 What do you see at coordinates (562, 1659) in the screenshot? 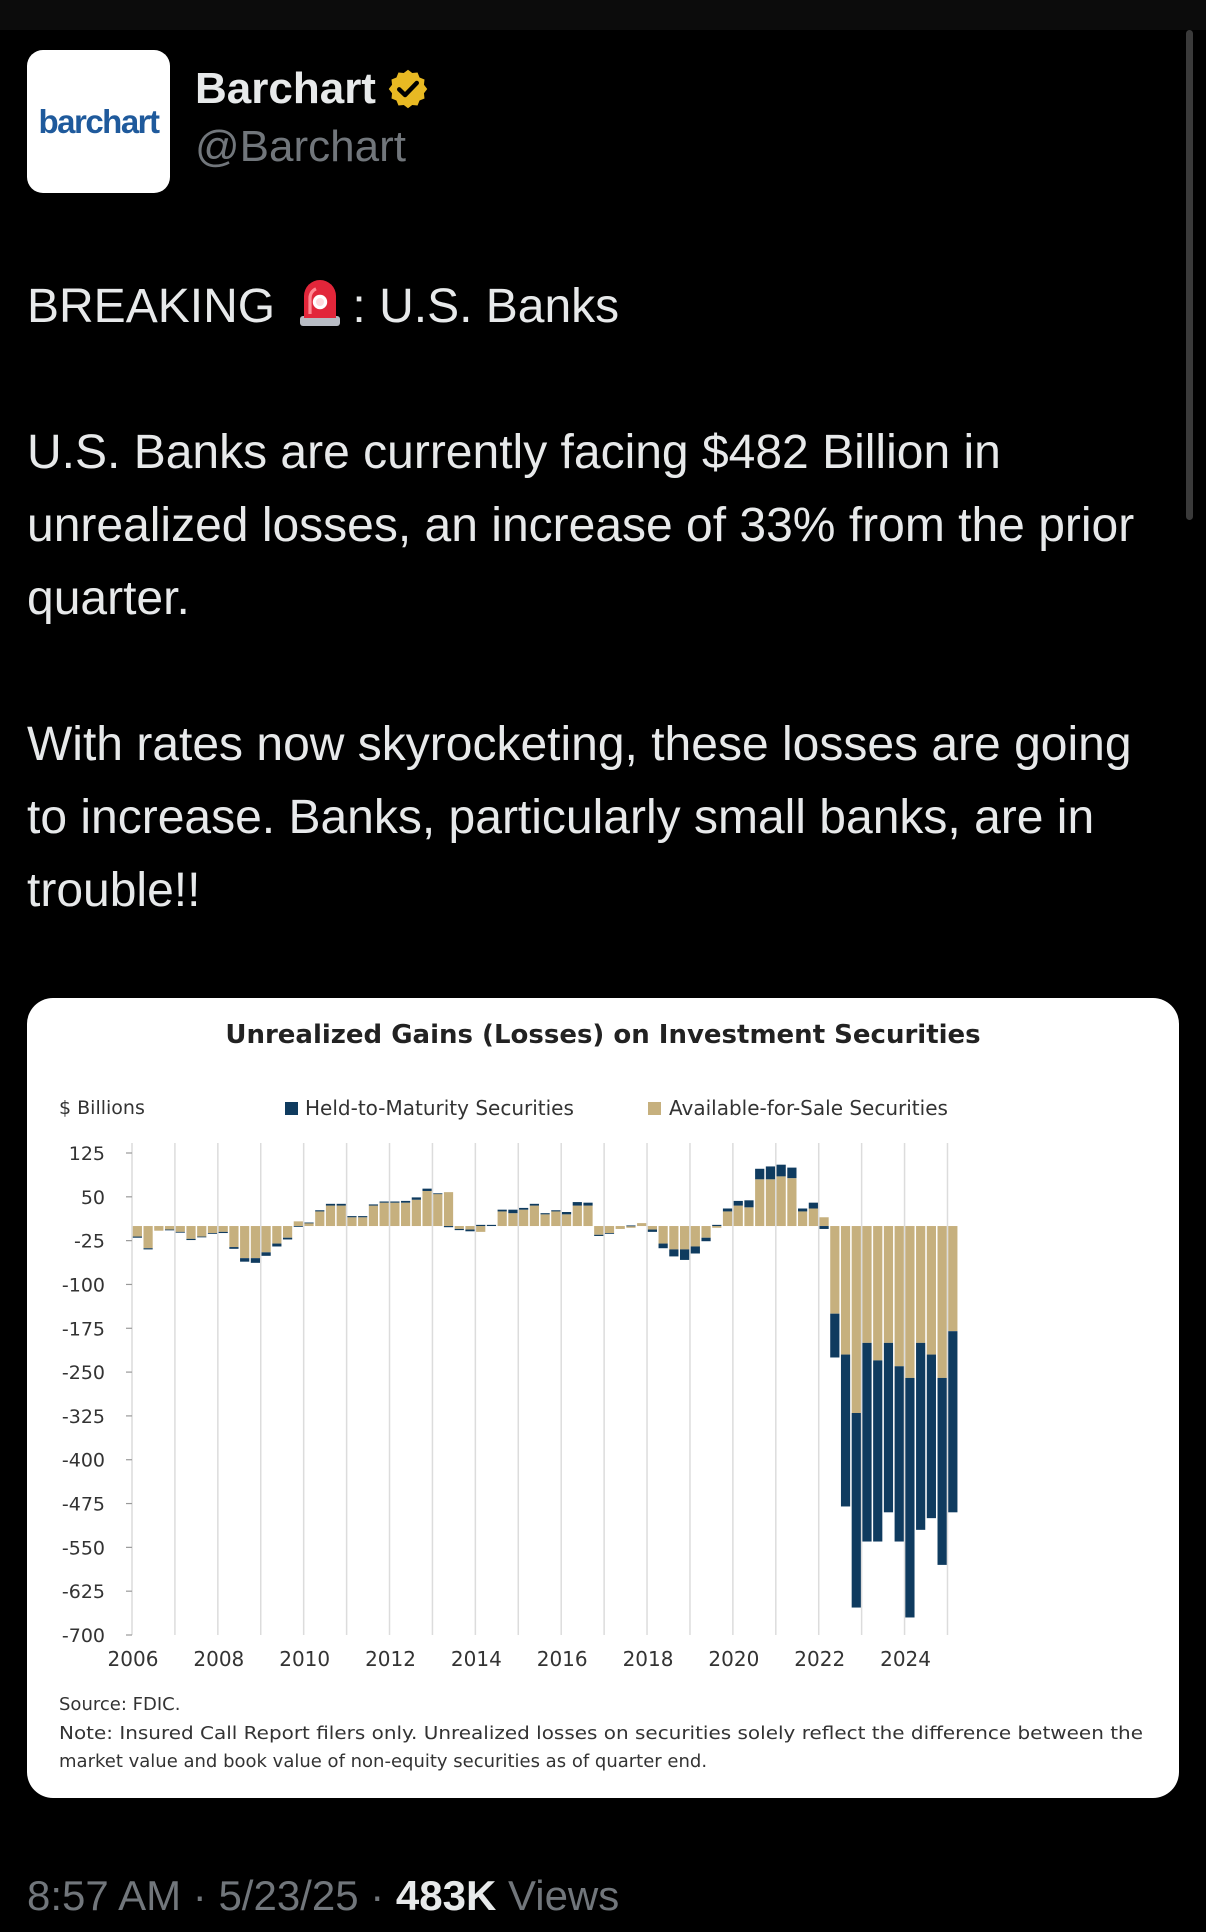
I see `x-tick-label: 2016` at bounding box center [562, 1659].